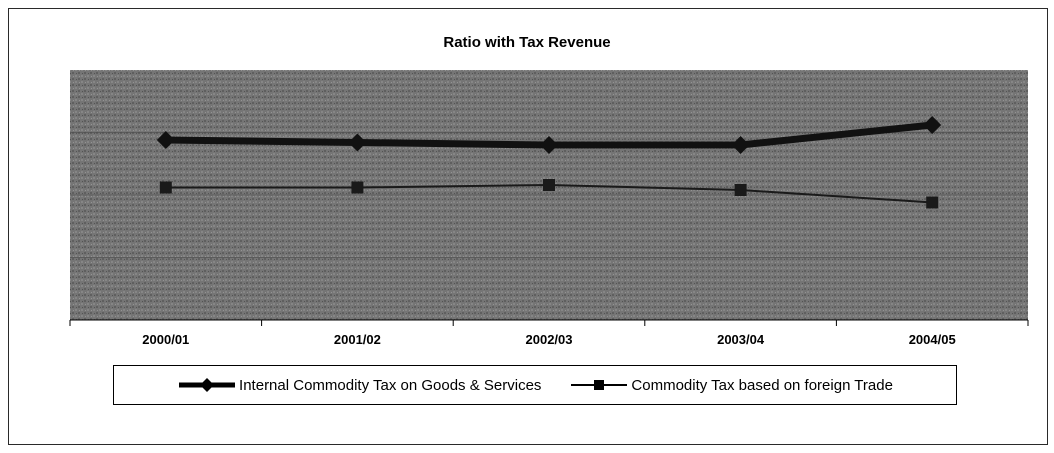 This screenshot has height=453, width=1054. What do you see at coordinates (762, 385) in the screenshot?
I see `legend-label: Commodity Tax based on foreign Trade` at bounding box center [762, 385].